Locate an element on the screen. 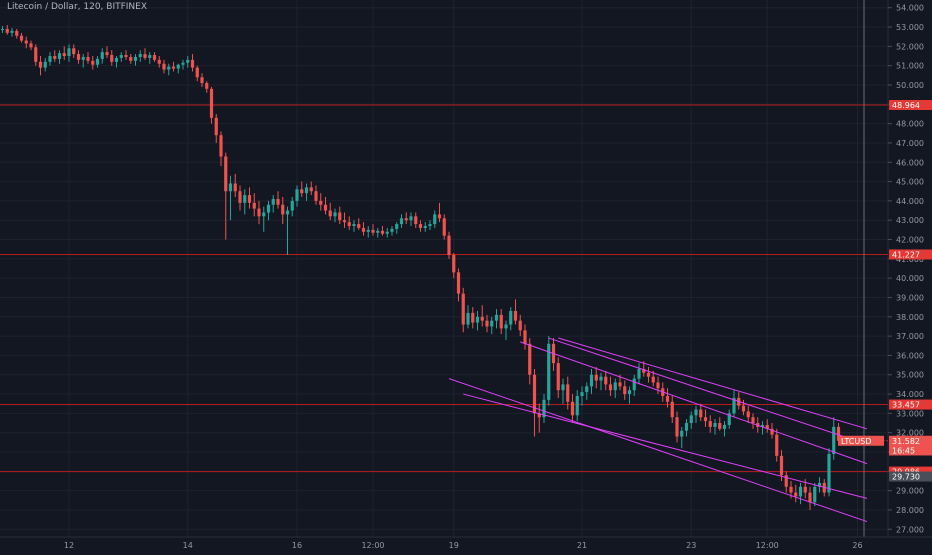 Image resolution: width=932 pixels, height=555 pixels. price-tick-label: 35.000 is located at coordinates (910, 375).